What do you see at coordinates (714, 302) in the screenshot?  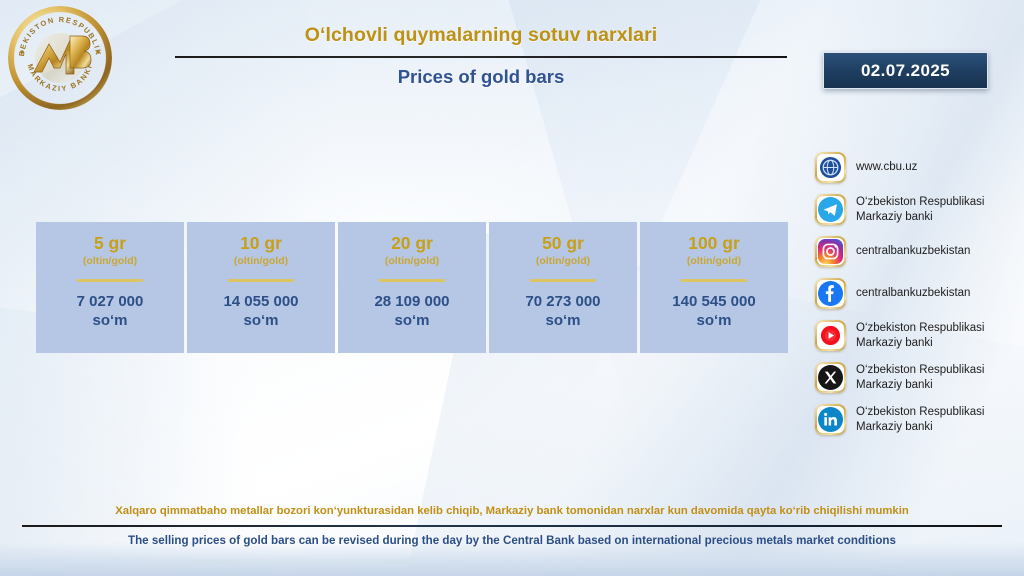 I see `card-price-value: 140 545 000` at bounding box center [714, 302].